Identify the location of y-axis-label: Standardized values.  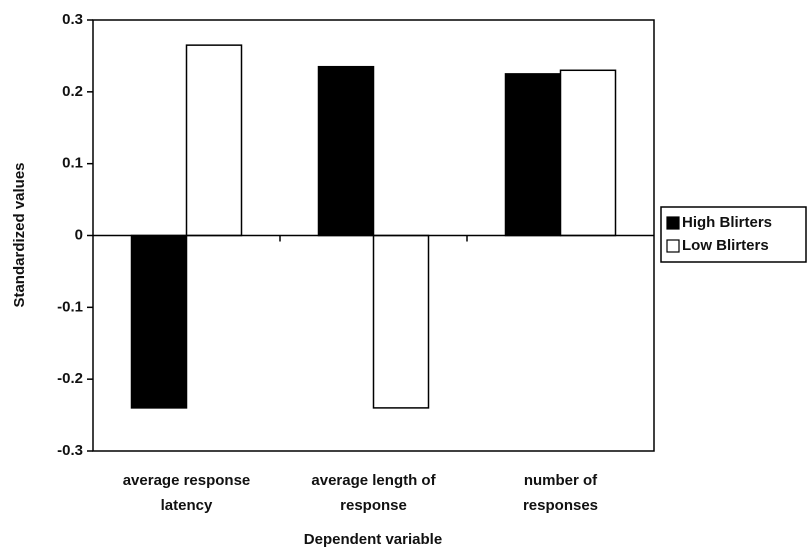
(19, 234).